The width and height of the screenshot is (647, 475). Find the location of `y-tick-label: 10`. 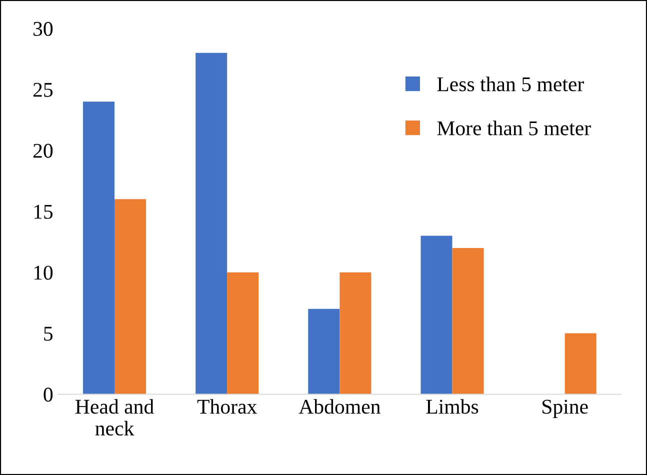

y-tick-label: 10 is located at coordinates (43, 273).